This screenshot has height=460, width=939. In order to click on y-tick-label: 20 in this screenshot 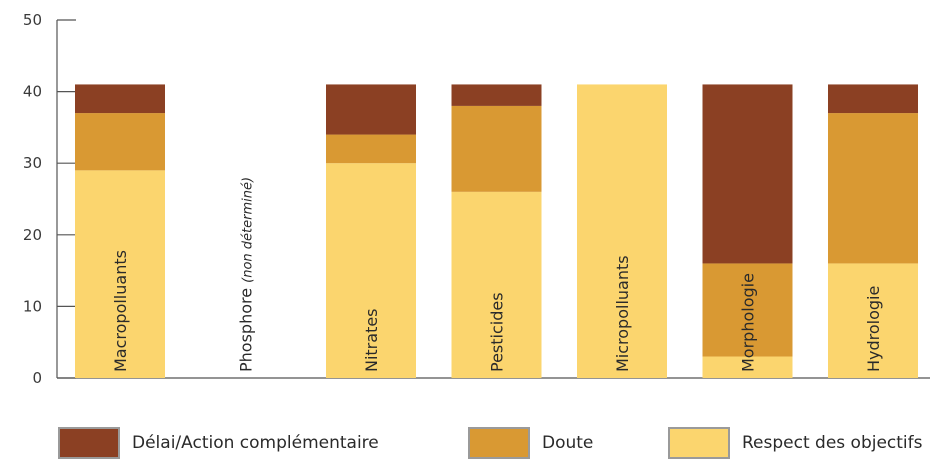, I will do `click(32, 235)`.